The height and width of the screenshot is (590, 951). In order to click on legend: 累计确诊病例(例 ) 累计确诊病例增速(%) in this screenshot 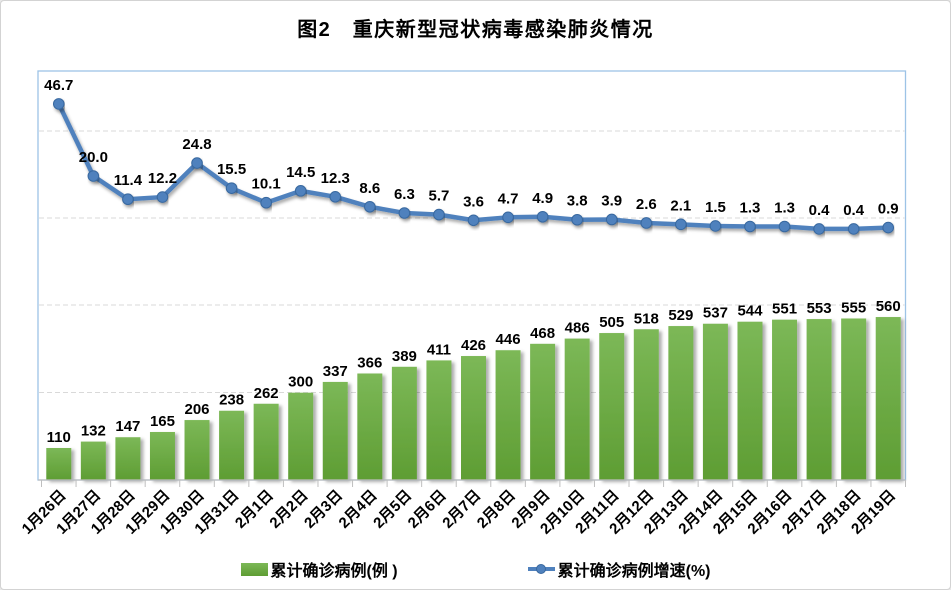, I will do `click(475, 569)`.